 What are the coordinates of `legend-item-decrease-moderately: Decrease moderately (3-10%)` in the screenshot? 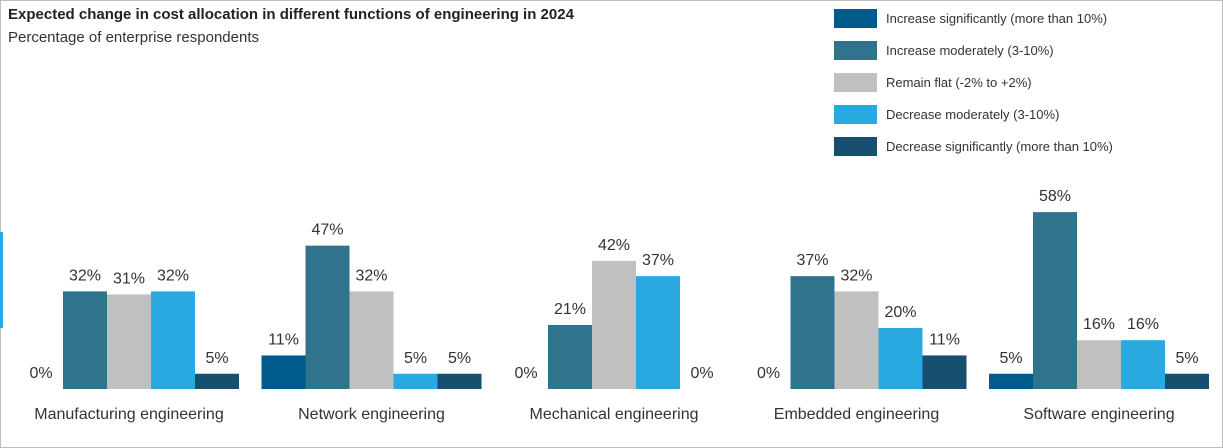 It's located at (946, 114).